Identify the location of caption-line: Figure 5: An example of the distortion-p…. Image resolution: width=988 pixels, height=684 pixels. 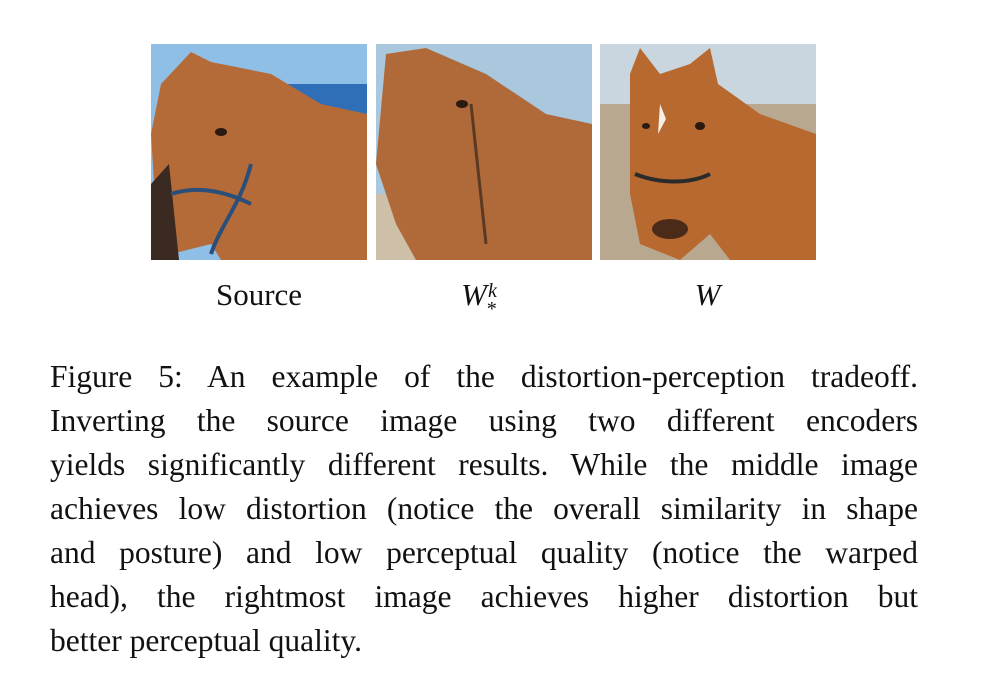
(484, 376).